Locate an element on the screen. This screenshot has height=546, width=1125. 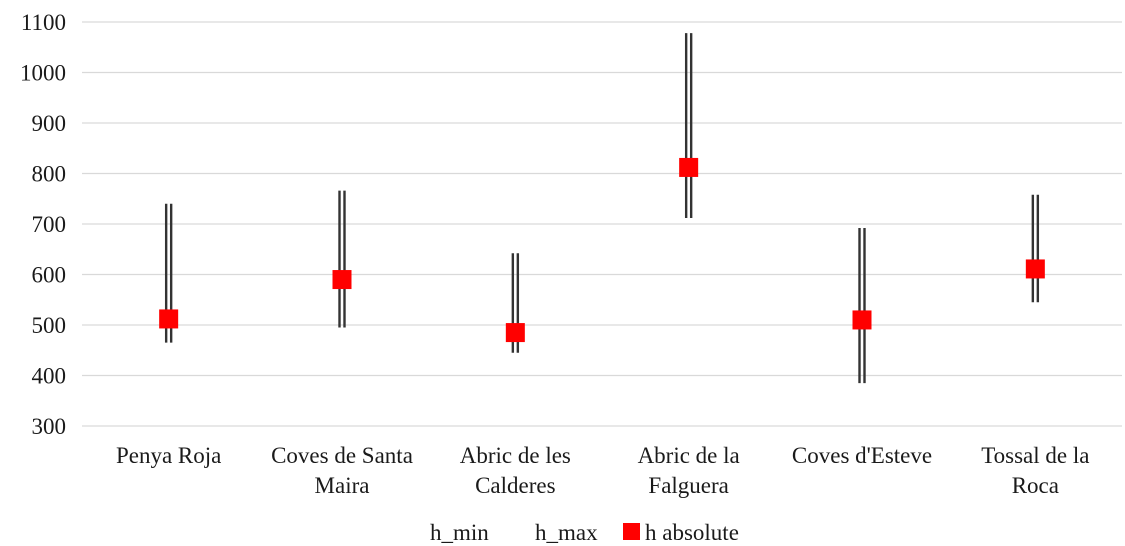
legend-label-h-max: h_max is located at coordinates (566, 532).